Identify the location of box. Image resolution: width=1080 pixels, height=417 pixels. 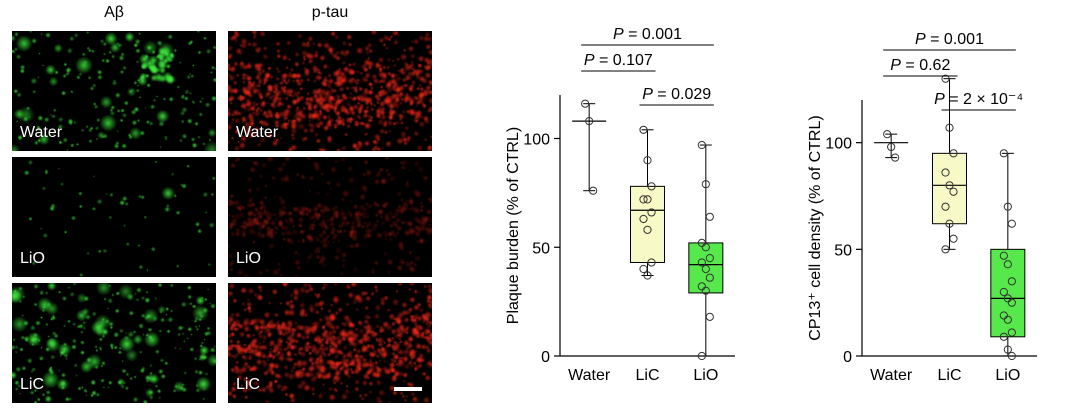
(1008, 293).